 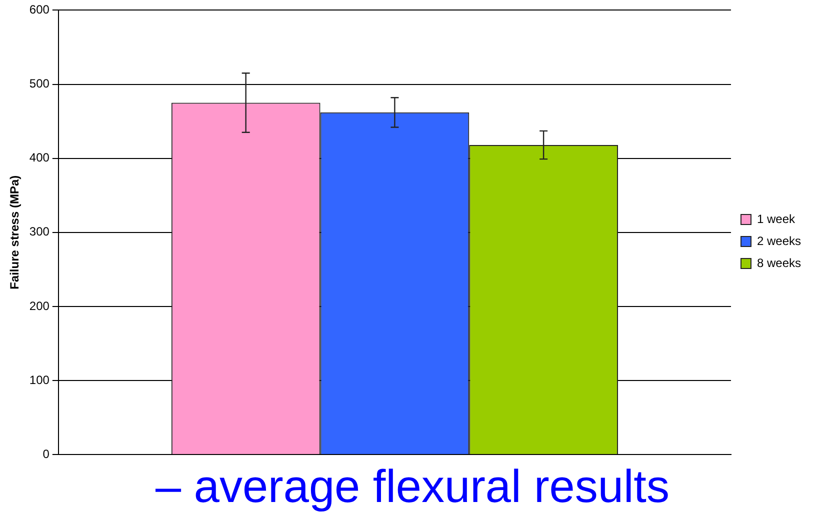 I want to click on y-tick-label: 500, so click(x=39, y=83).